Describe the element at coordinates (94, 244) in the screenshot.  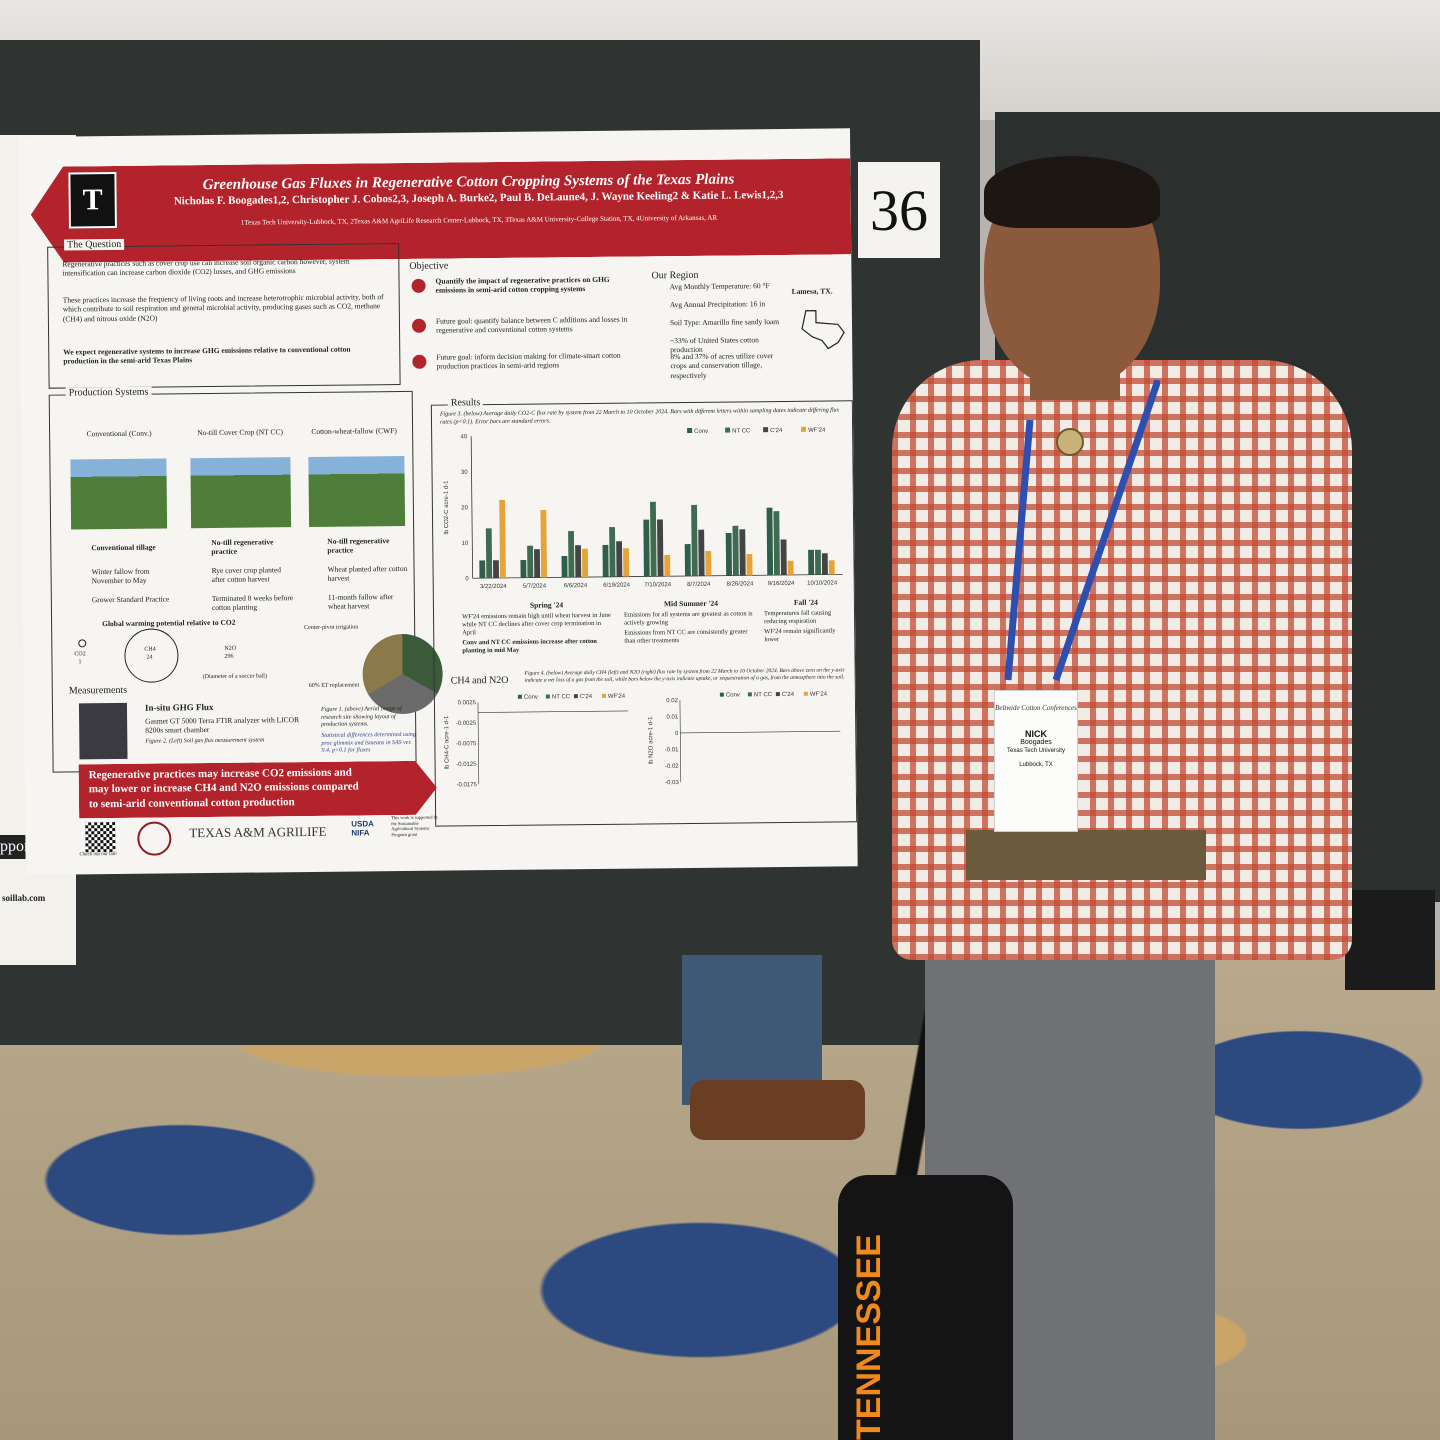
I see `question-heading: The Question` at that location.